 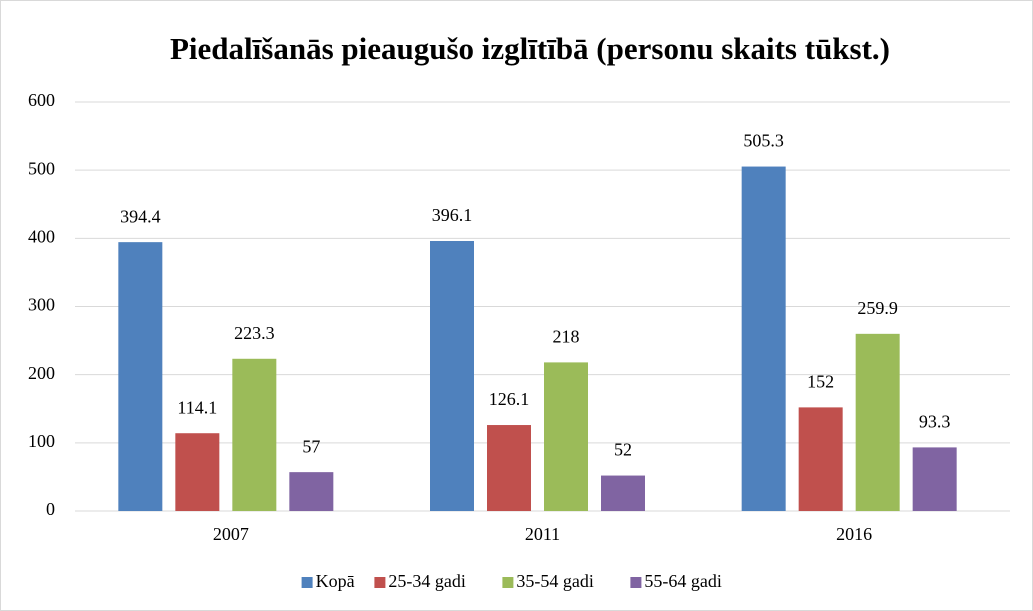 What do you see at coordinates (41, 236) in the screenshot?
I see `y-tick-label: 400` at bounding box center [41, 236].